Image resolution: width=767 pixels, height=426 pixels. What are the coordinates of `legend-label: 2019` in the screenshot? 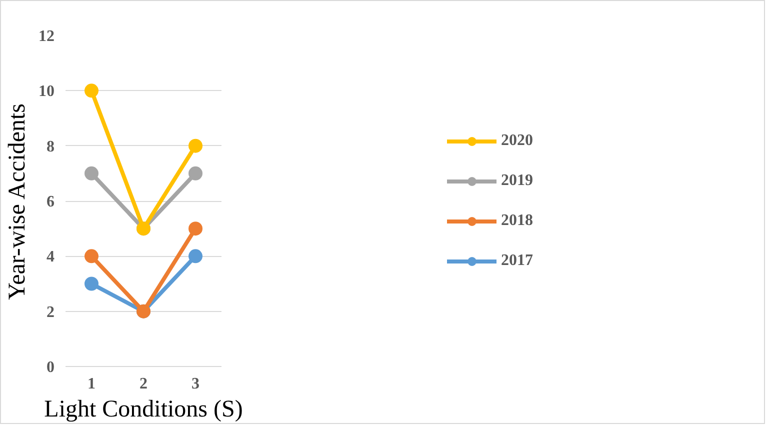 It's located at (517, 181).